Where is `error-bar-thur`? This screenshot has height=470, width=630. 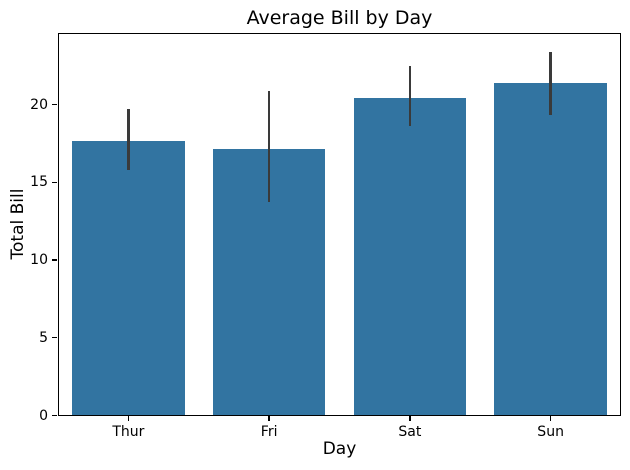
error-bar-thur is located at coordinates (128, 139).